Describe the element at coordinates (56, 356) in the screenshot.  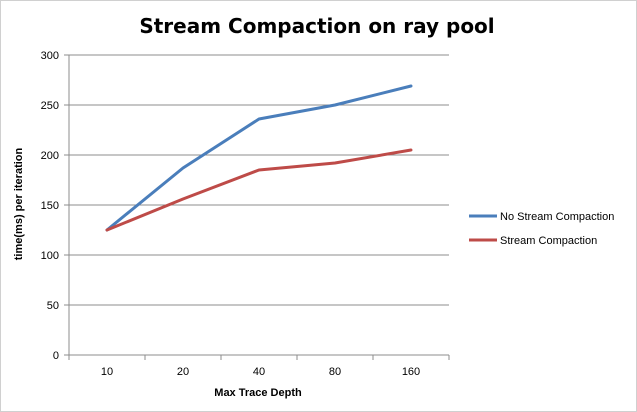
I see `y-tick-label: 0` at that location.